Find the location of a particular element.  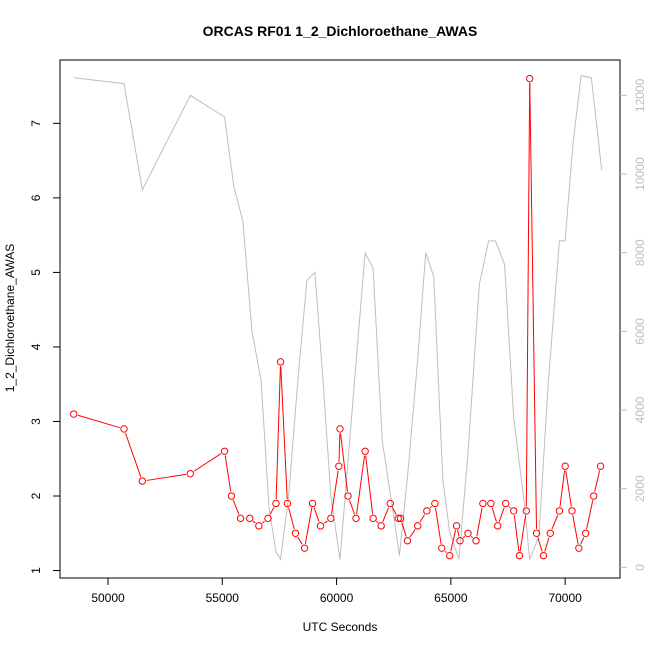

y2-tick-label-6: 12000 is located at coordinates (640, 95).